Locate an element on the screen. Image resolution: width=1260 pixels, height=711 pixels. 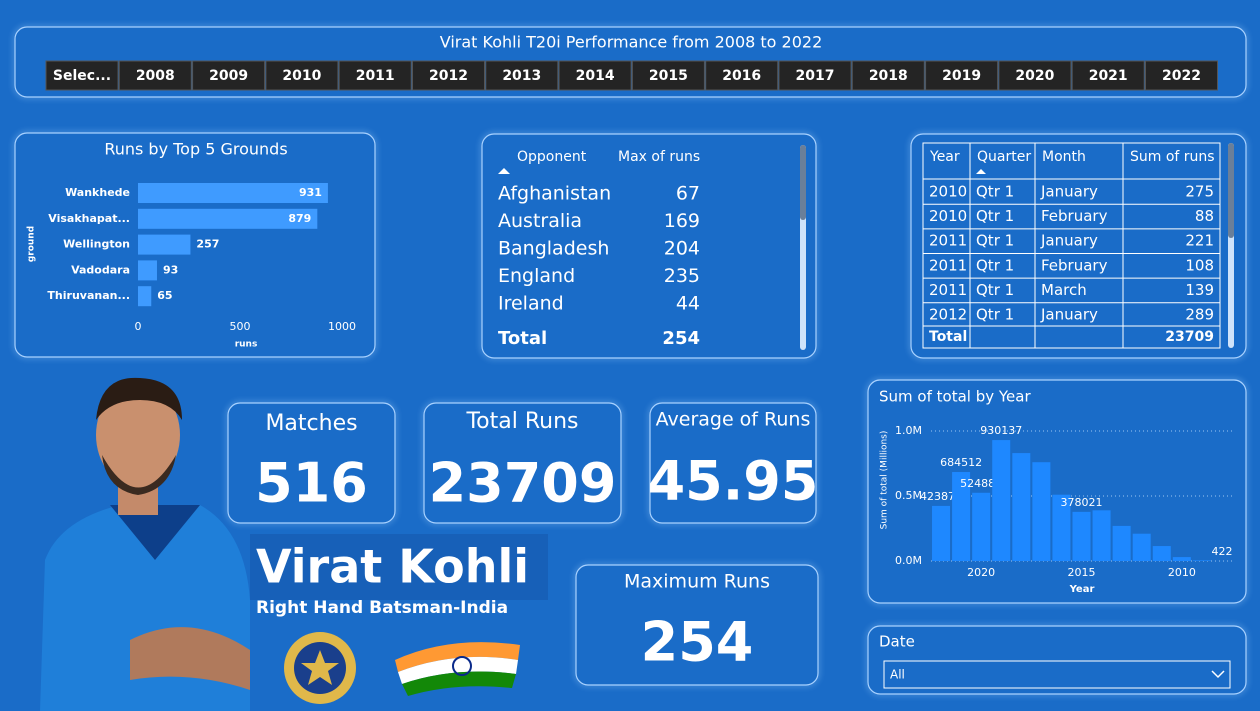
y-axis-label: Sum of total (Millions) is located at coordinates (885, 480).